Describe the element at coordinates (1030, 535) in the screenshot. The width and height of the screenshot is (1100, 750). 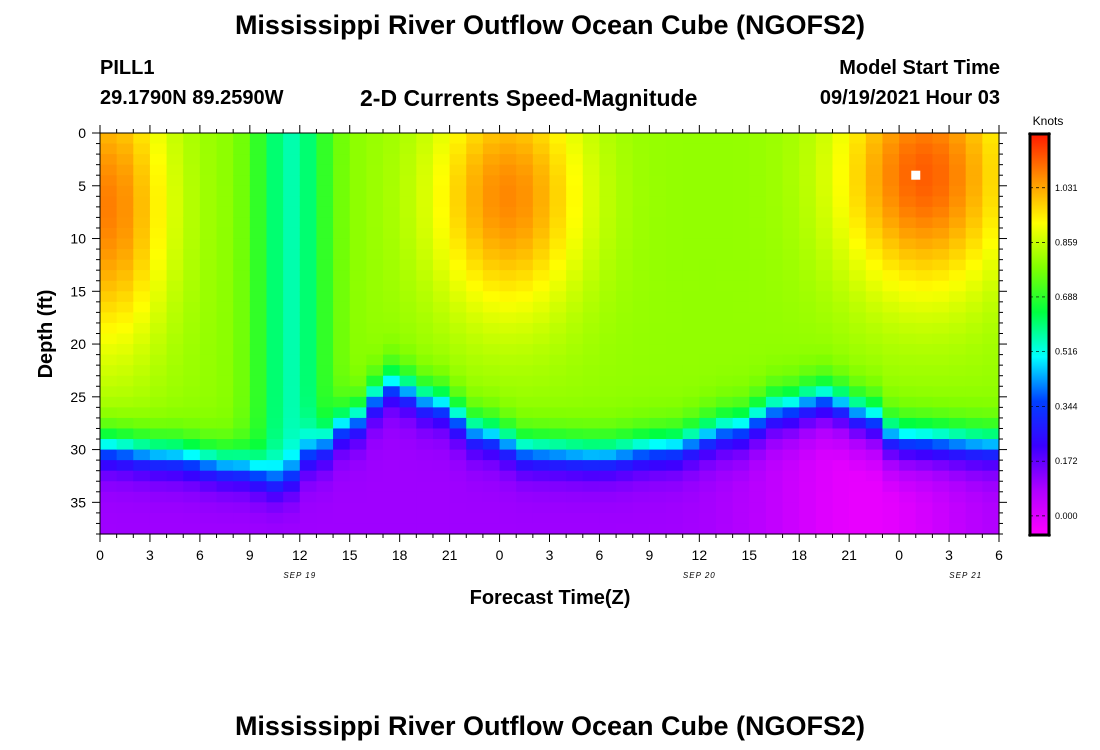
I see `colorbar-corner` at that location.